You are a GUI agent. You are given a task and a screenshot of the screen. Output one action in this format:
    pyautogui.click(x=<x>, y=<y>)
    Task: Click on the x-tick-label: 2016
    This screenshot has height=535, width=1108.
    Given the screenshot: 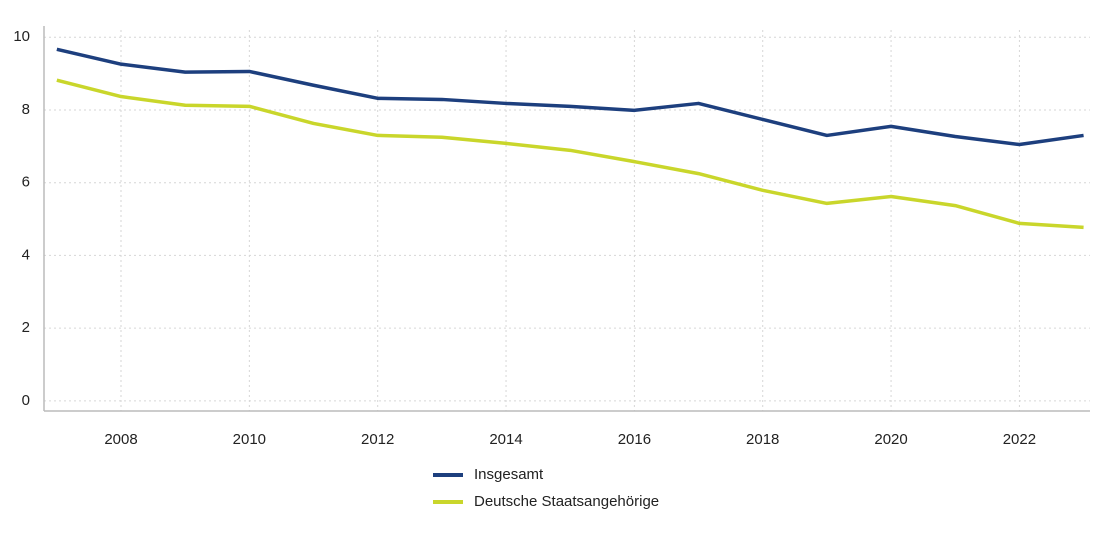 What is the action you would take?
    pyautogui.click(x=634, y=439)
    